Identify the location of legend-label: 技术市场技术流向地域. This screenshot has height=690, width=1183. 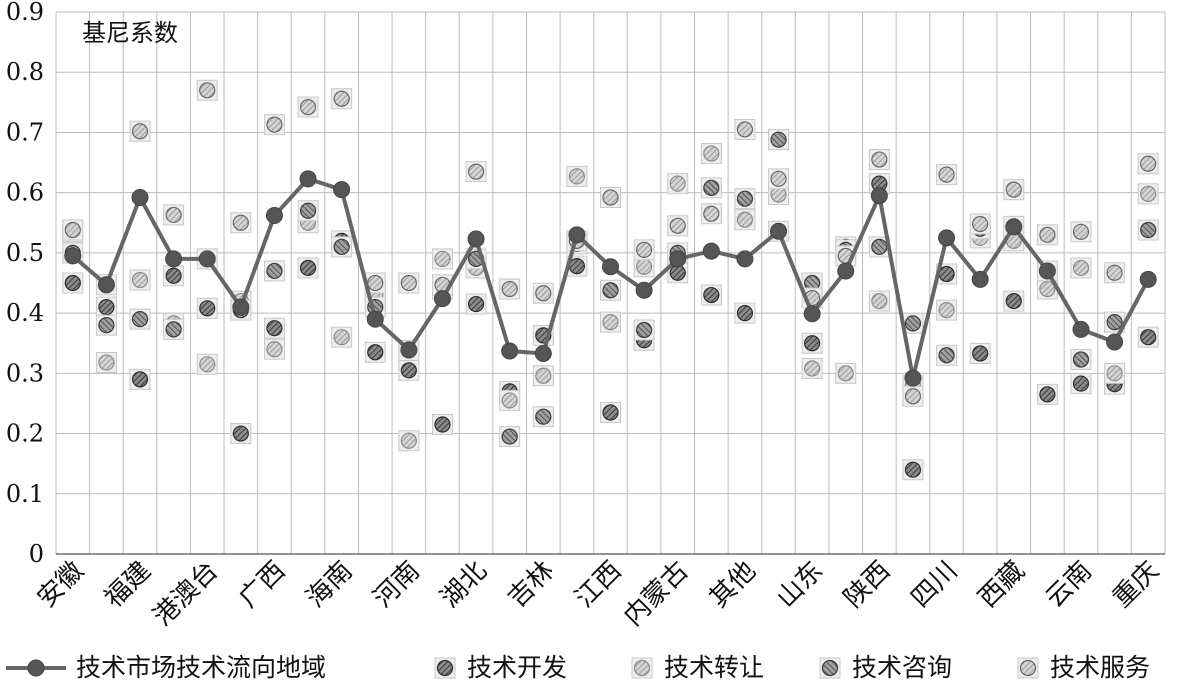
(201, 667).